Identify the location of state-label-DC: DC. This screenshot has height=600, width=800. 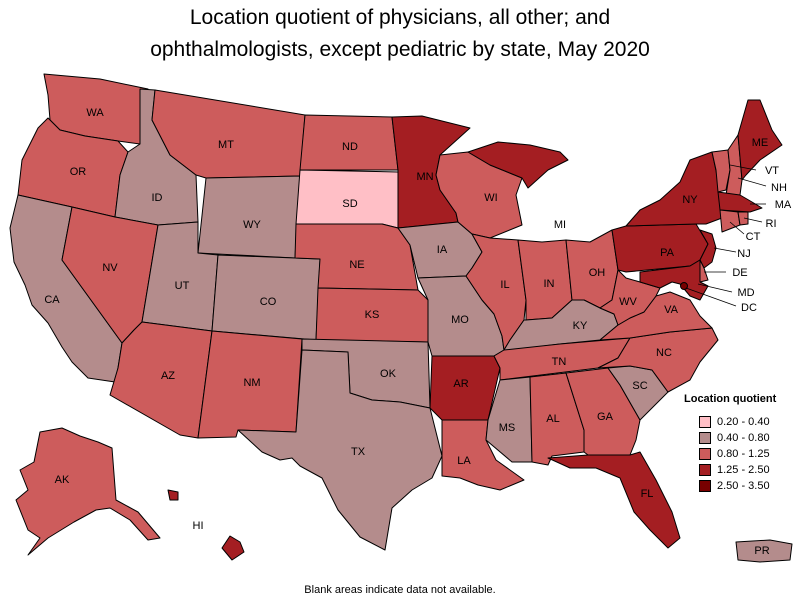
(749, 308).